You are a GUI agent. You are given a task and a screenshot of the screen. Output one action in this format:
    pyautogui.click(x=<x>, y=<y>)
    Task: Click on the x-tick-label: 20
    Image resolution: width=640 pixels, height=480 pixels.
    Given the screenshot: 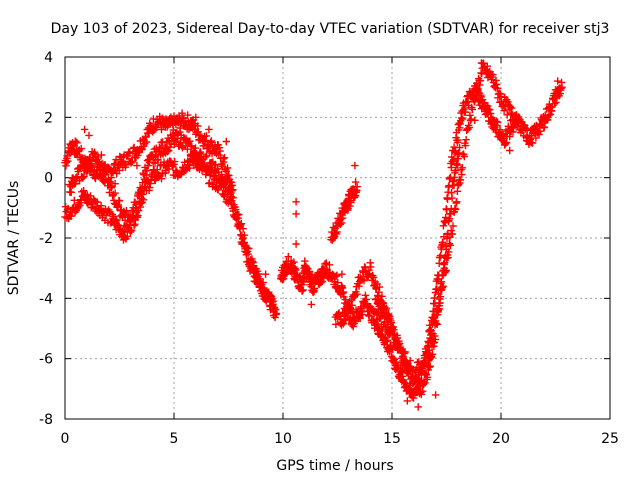 What is the action you would take?
    pyautogui.click(x=501, y=439)
    